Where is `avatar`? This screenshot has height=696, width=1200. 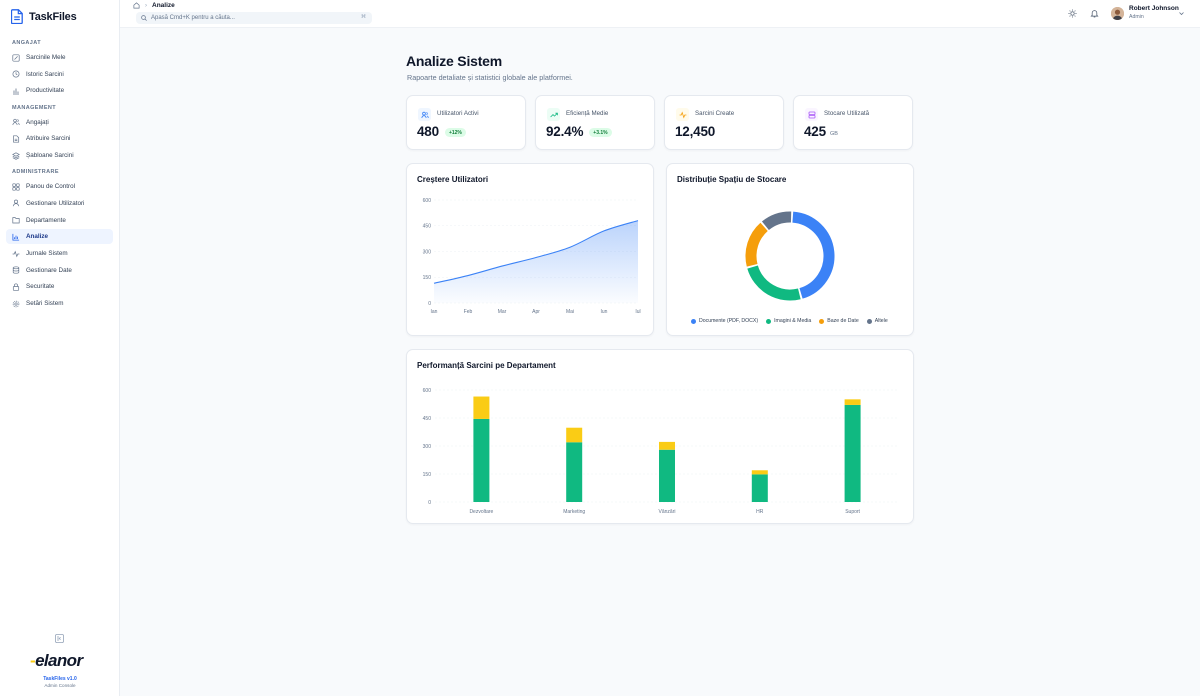
avatar is located at coordinates (1117, 13).